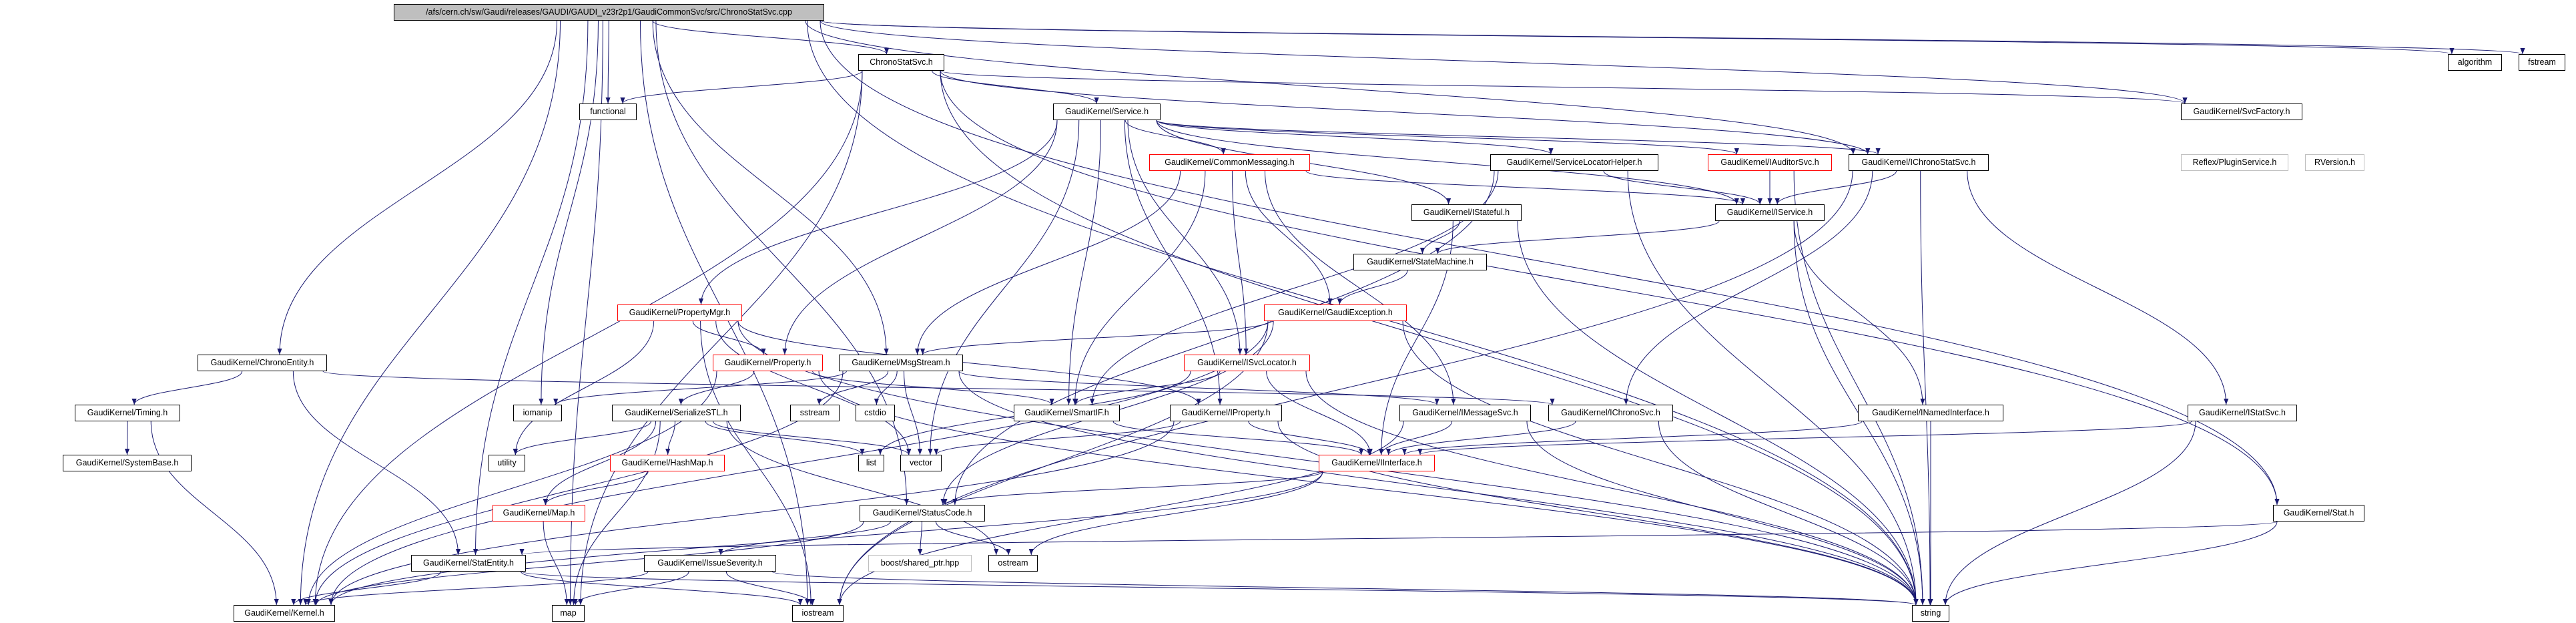  Describe the element at coordinates (262, 363) in the screenshot. I see `include-node: GaudiKernel/ChronoEntity.h` at that location.